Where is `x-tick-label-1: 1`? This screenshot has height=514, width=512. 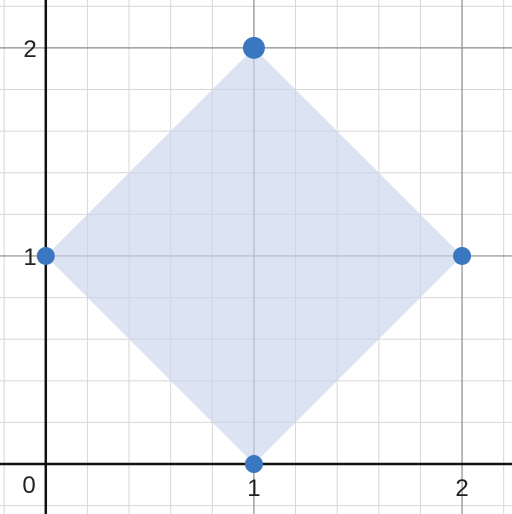 x-tick-label-1: 1 is located at coordinates (253, 488).